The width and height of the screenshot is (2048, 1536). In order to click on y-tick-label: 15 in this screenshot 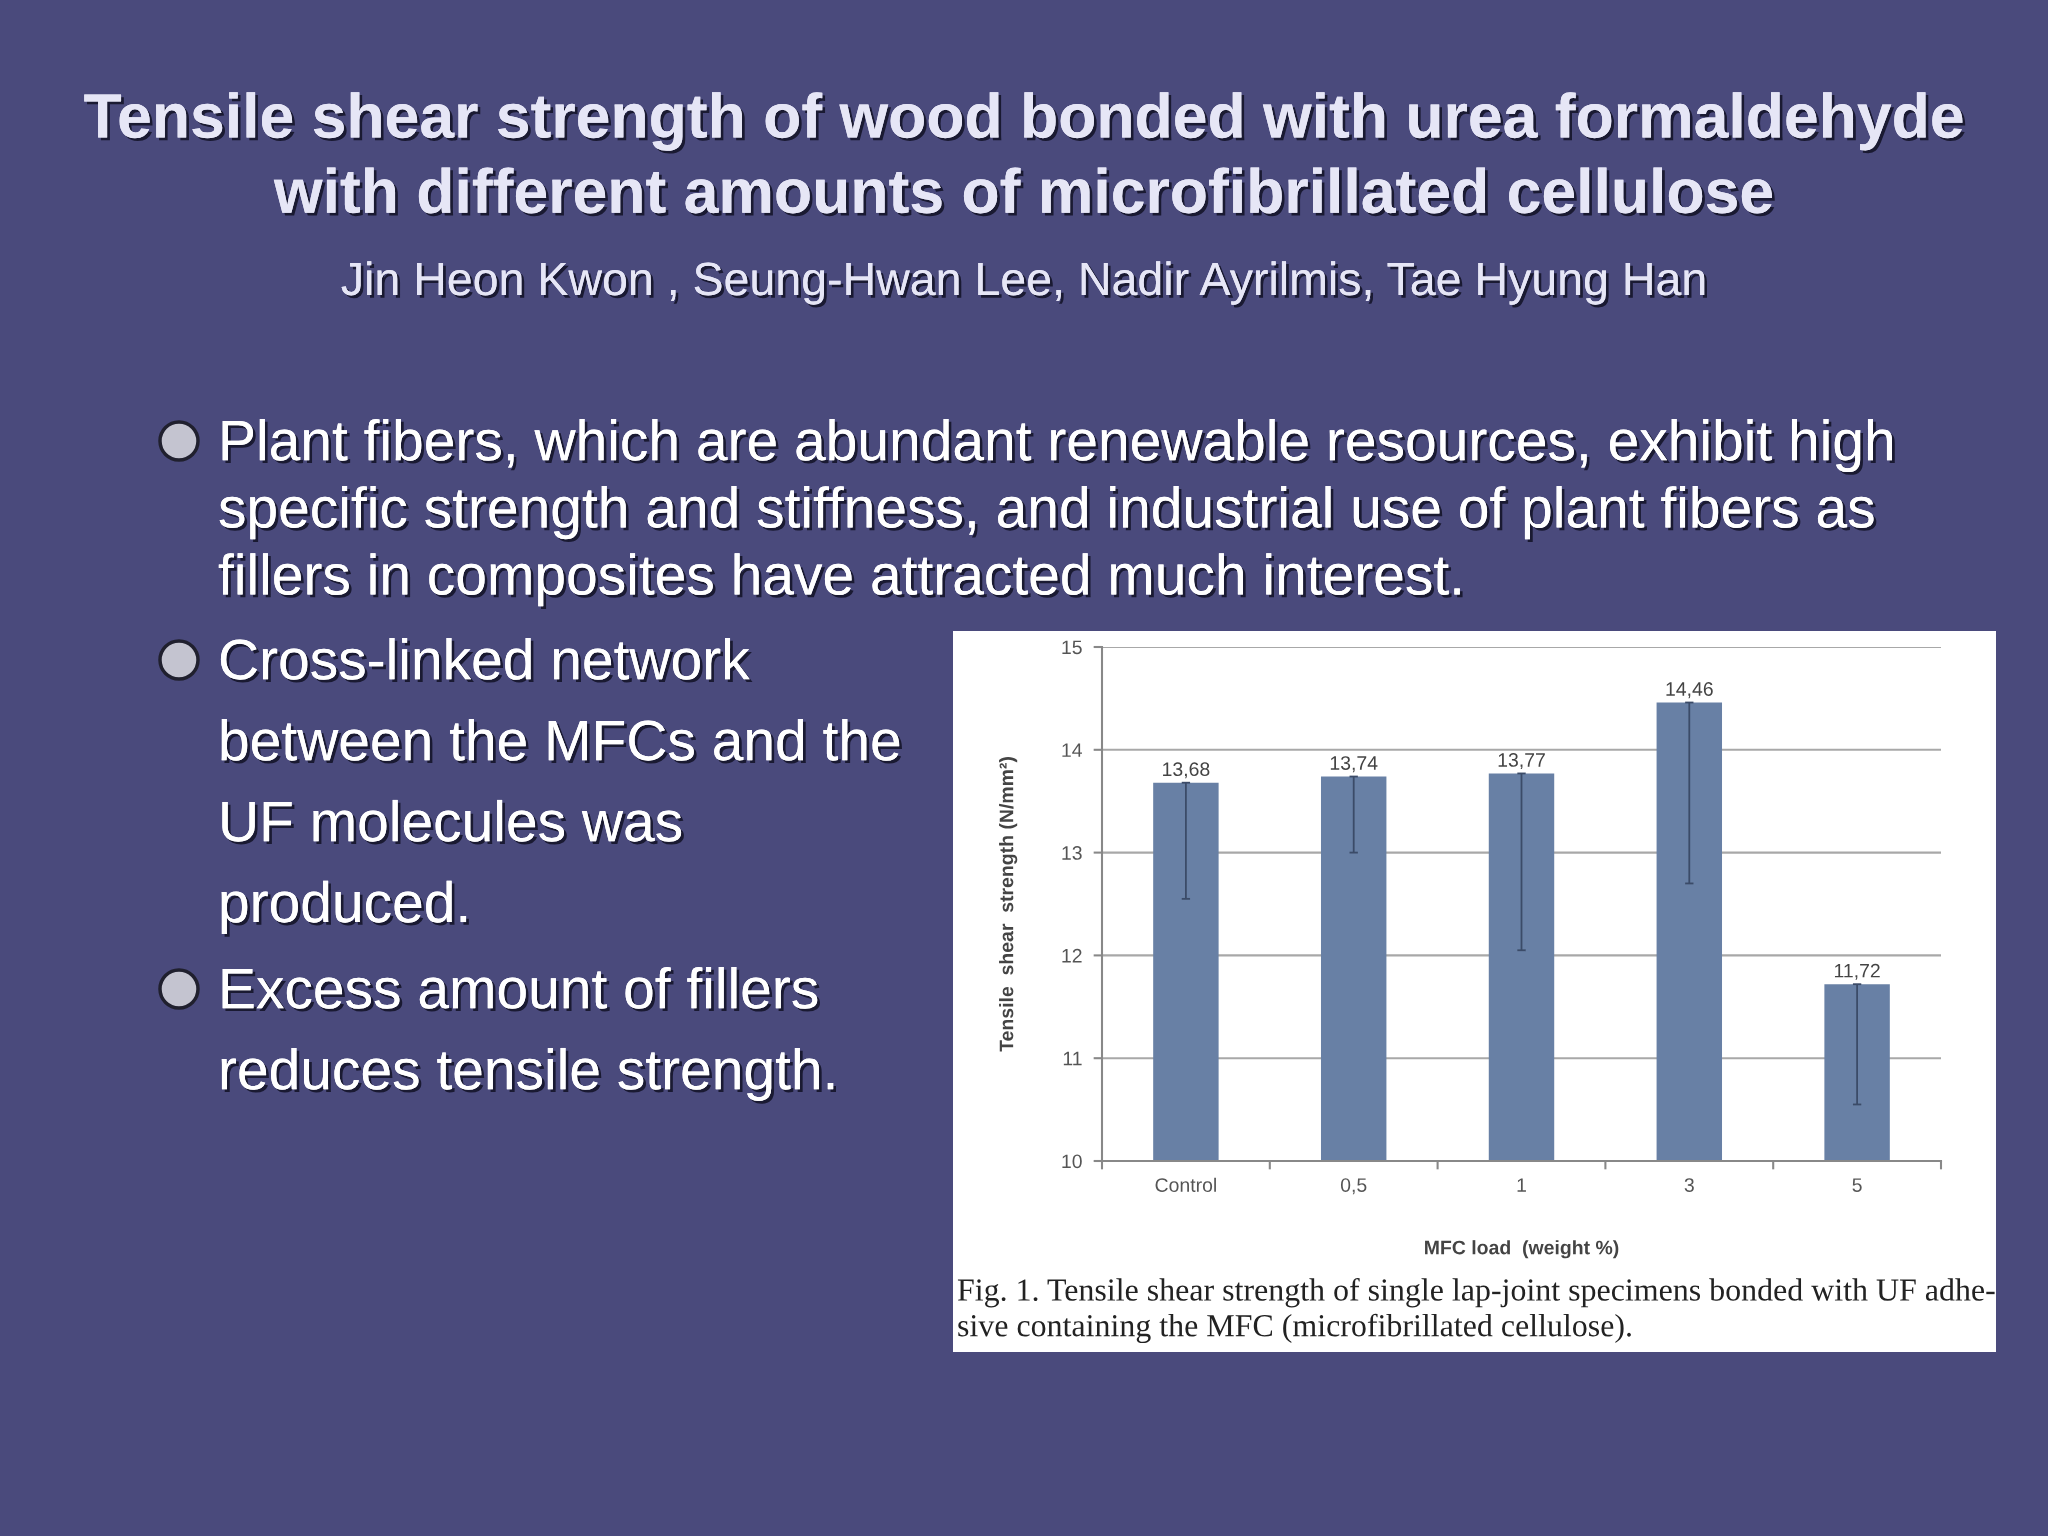, I will do `click(1072, 647)`.